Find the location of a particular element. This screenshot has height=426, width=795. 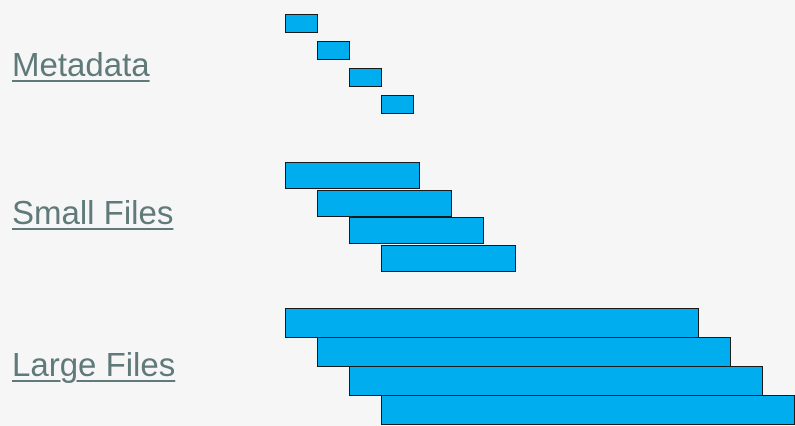

metadata-link: Metadata is located at coordinates (81, 64).